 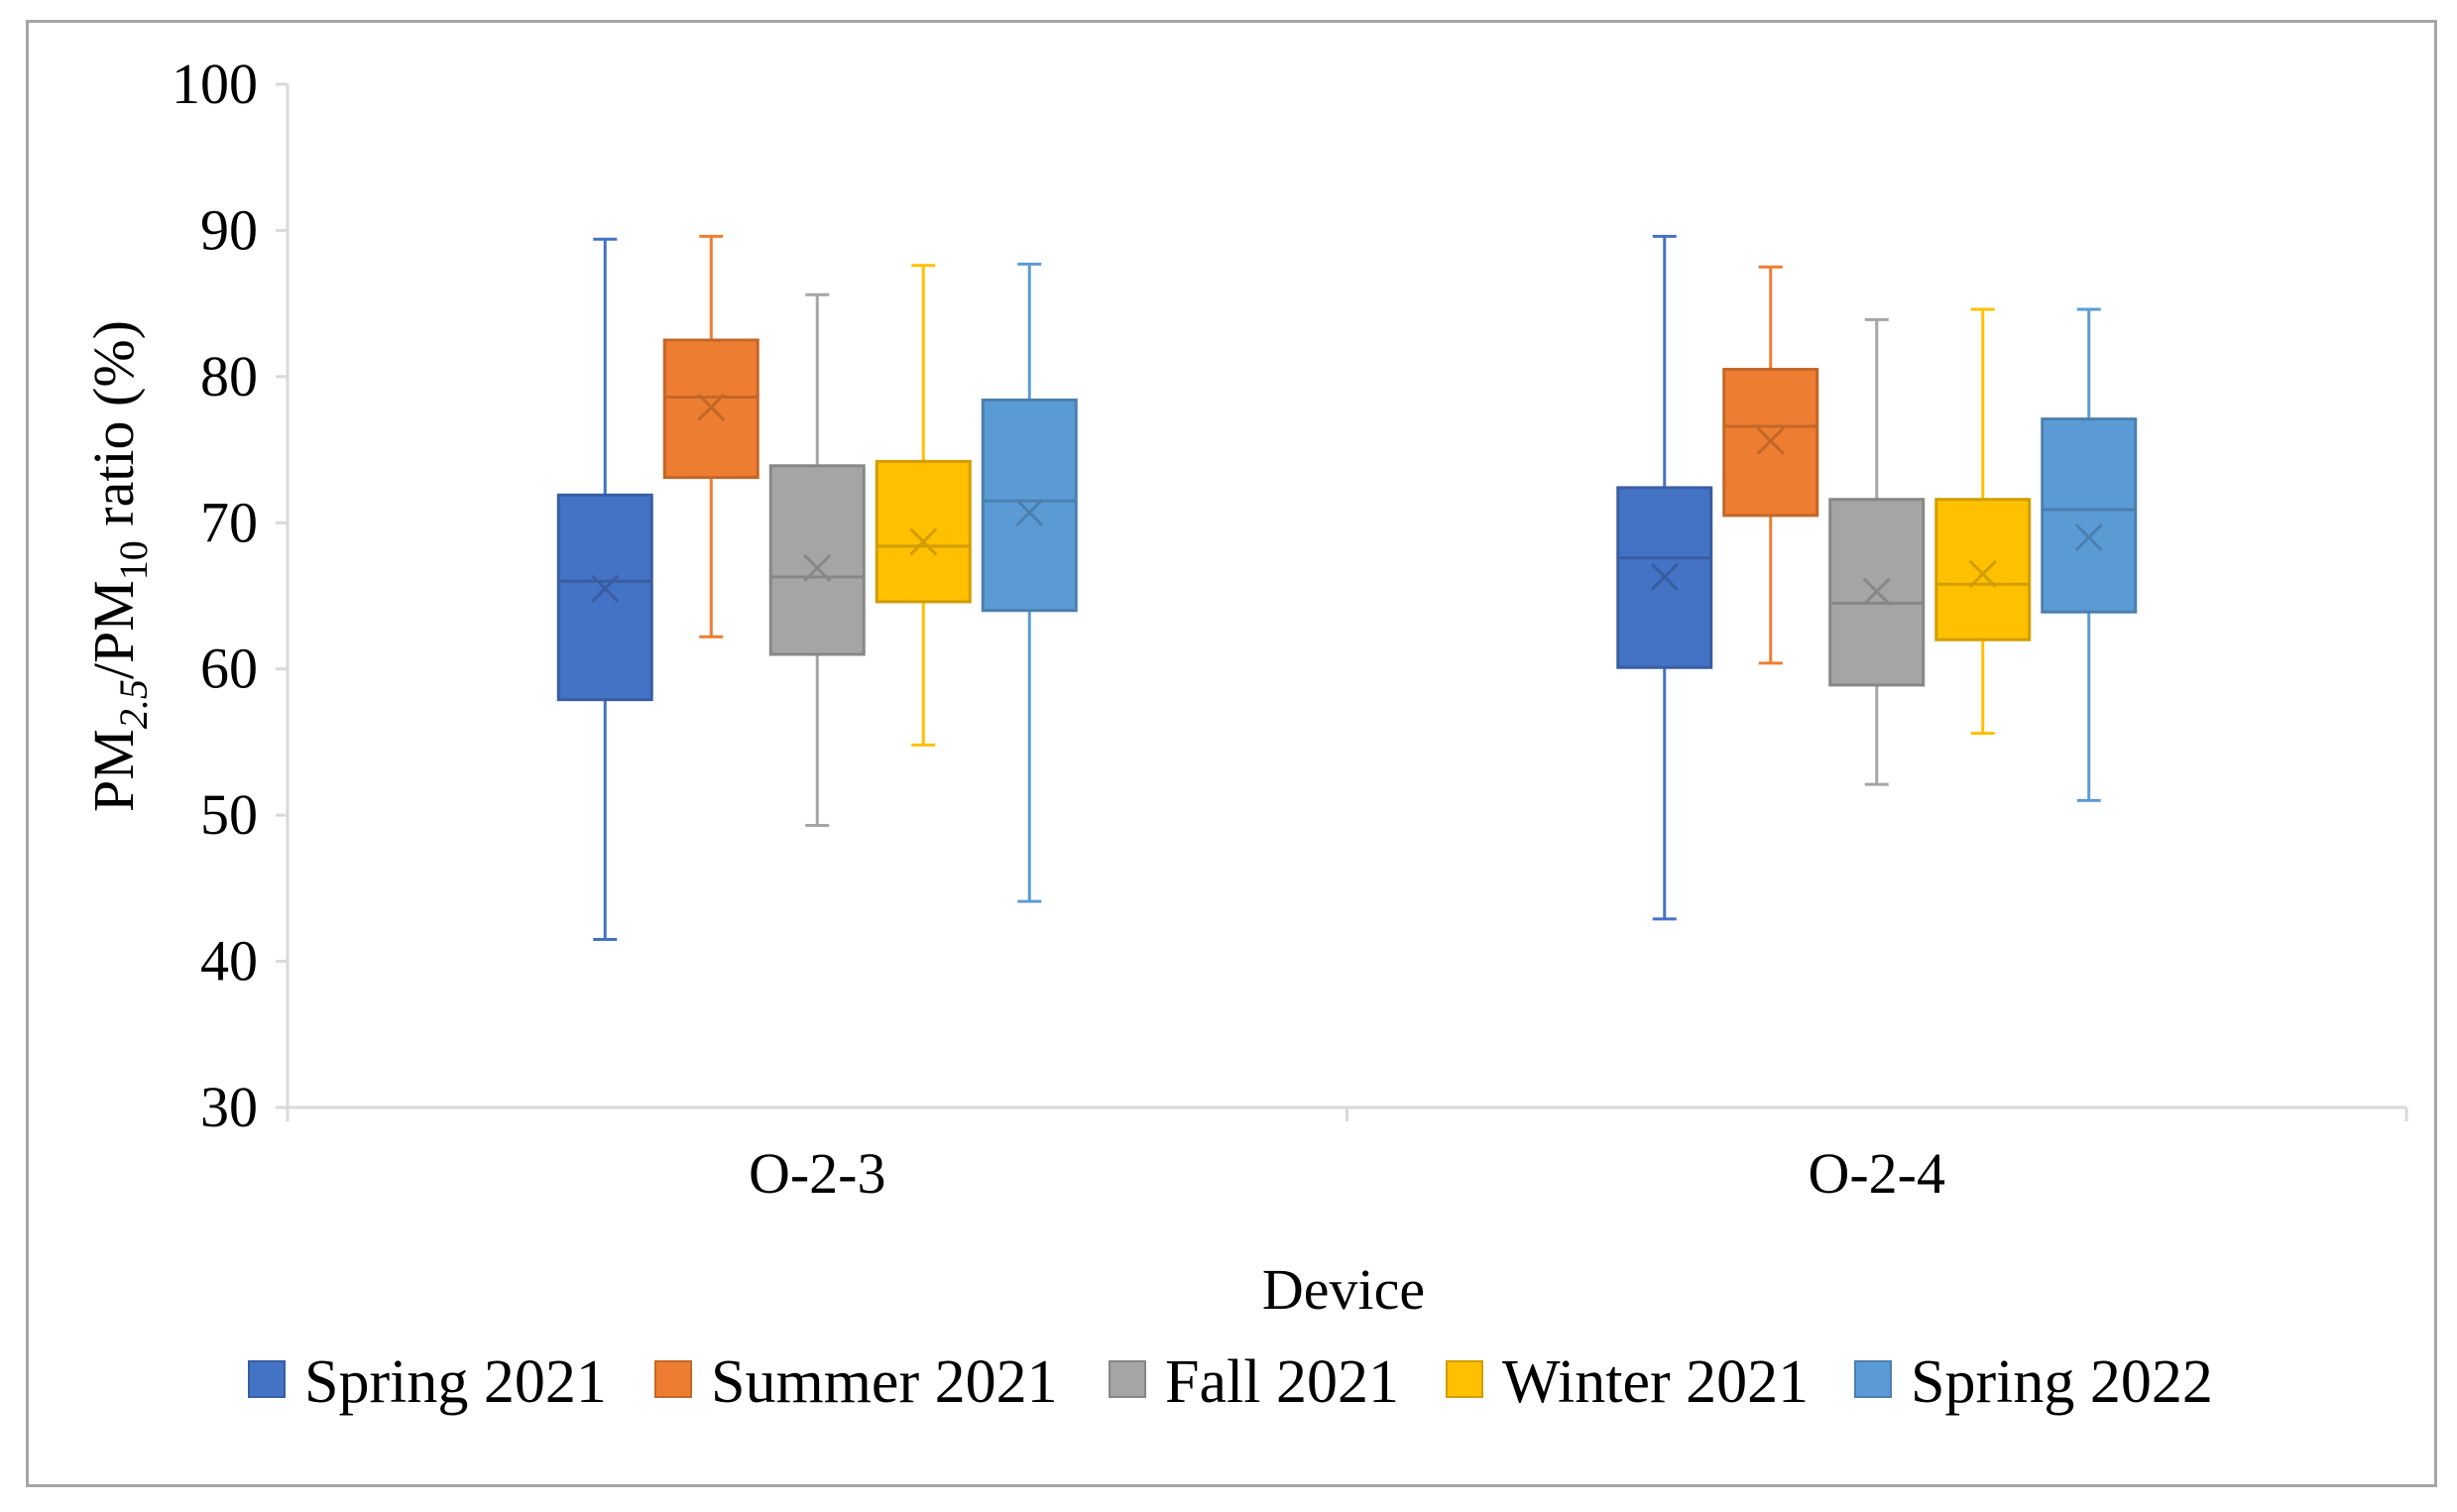 What do you see at coordinates (229, 669) in the screenshot?
I see `y-tick-label: 60` at bounding box center [229, 669].